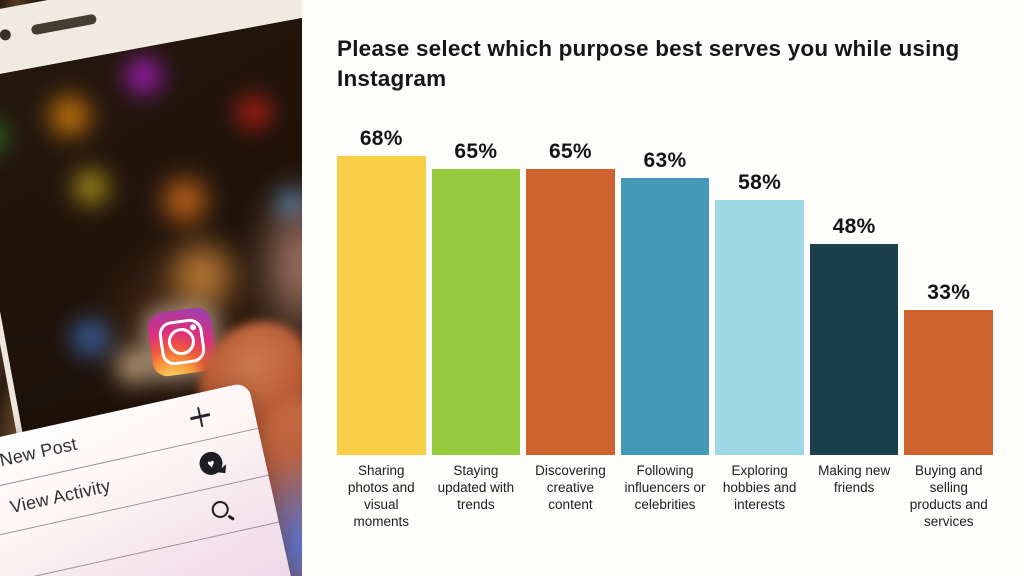  What do you see at coordinates (570, 487) in the screenshot?
I see `category-label: Discovering creative content` at bounding box center [570, 487].